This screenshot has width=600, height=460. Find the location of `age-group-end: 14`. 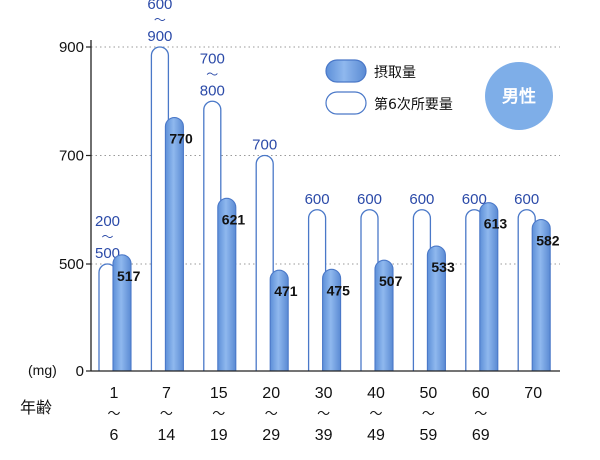

age-group-end: 14 is located at coordinates (167, 435).